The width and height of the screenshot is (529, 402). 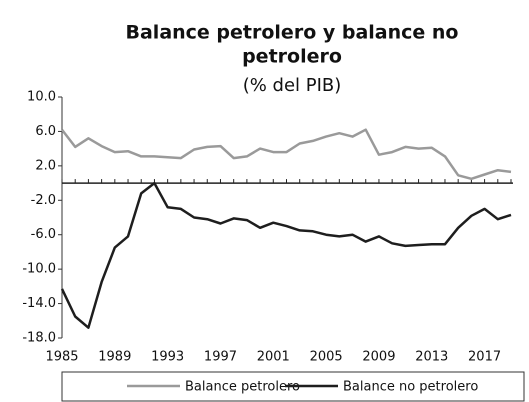 I want to click on y-tick-label: -18.0, so click(x=39, y=338).